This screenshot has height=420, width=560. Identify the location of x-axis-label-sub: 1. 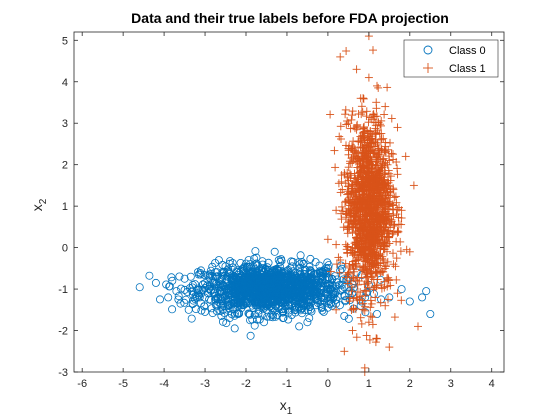
(290, 411).